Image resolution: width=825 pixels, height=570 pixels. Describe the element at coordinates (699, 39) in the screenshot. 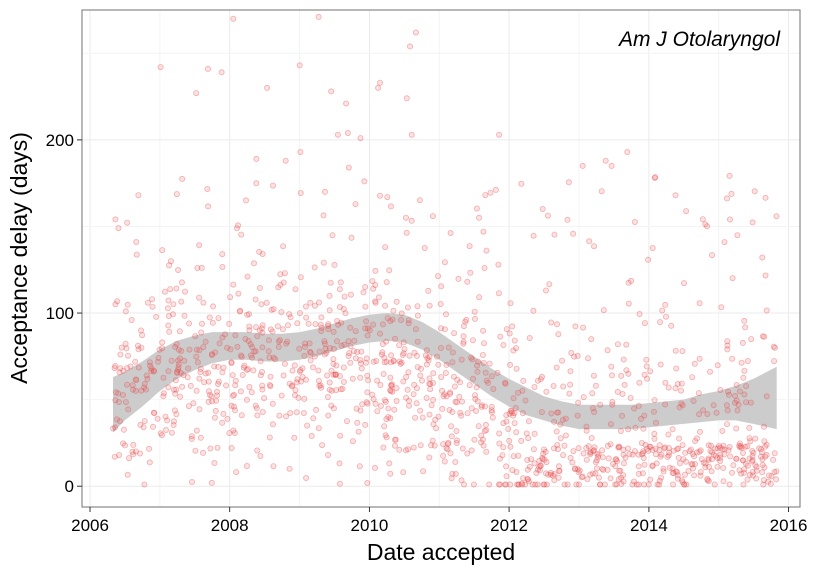

I see `journal-annotation: Am J Otolaryngol` at that location.